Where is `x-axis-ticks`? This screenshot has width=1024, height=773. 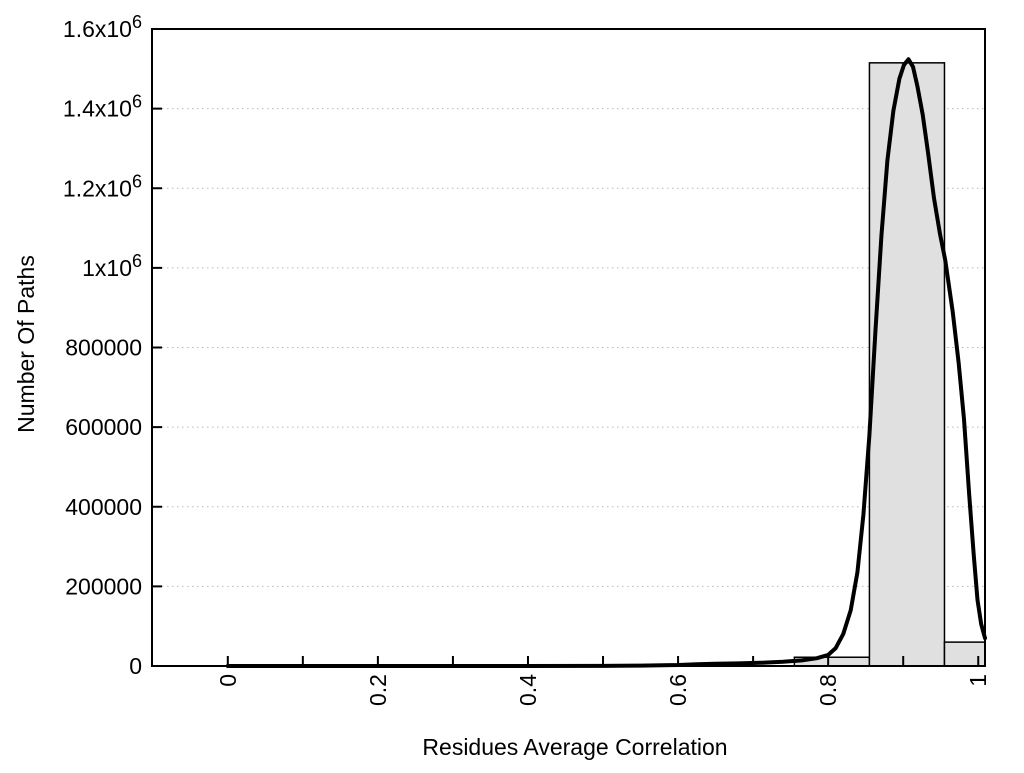
x-axis-ticks is located at coordinates (603, 661).